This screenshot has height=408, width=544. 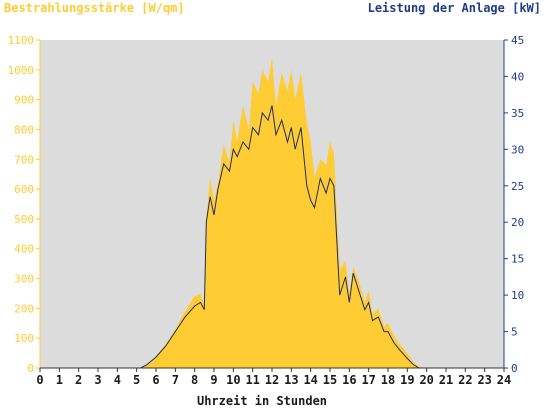 What do you see at coordinates (514, 204) in the screenshot?
I see `right-ticks: 0 5 10 15 20 25 30 35 40 45` at bounding box center [514, 204].